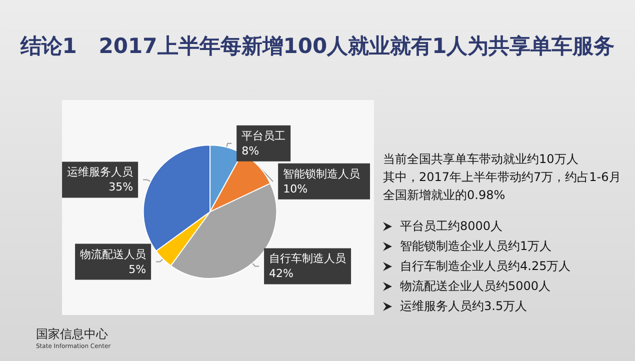 This screenshot has width=635, height=361. I want to click on data-label: 35%, so click(121, 187).